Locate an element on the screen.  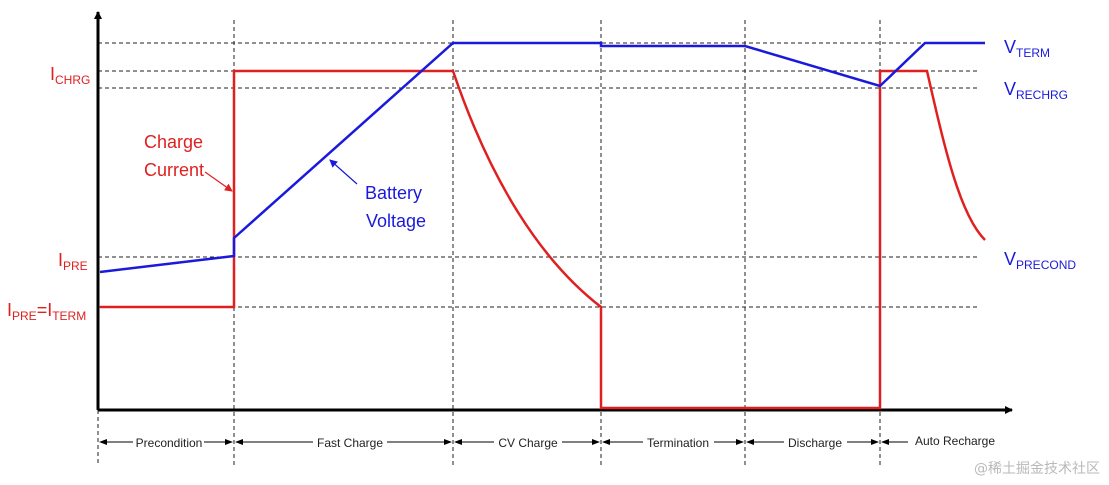
ipre-iterm-label: IPRE=ITERM is located at coordinates (46, 311).